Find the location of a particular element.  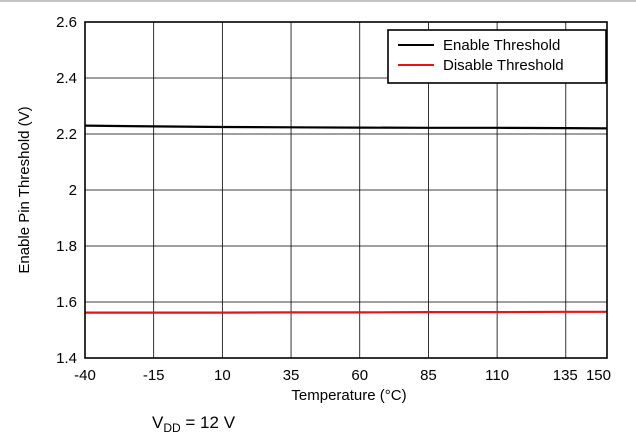

x-tick-label-1: -15 is located at coordinates (154, 375).